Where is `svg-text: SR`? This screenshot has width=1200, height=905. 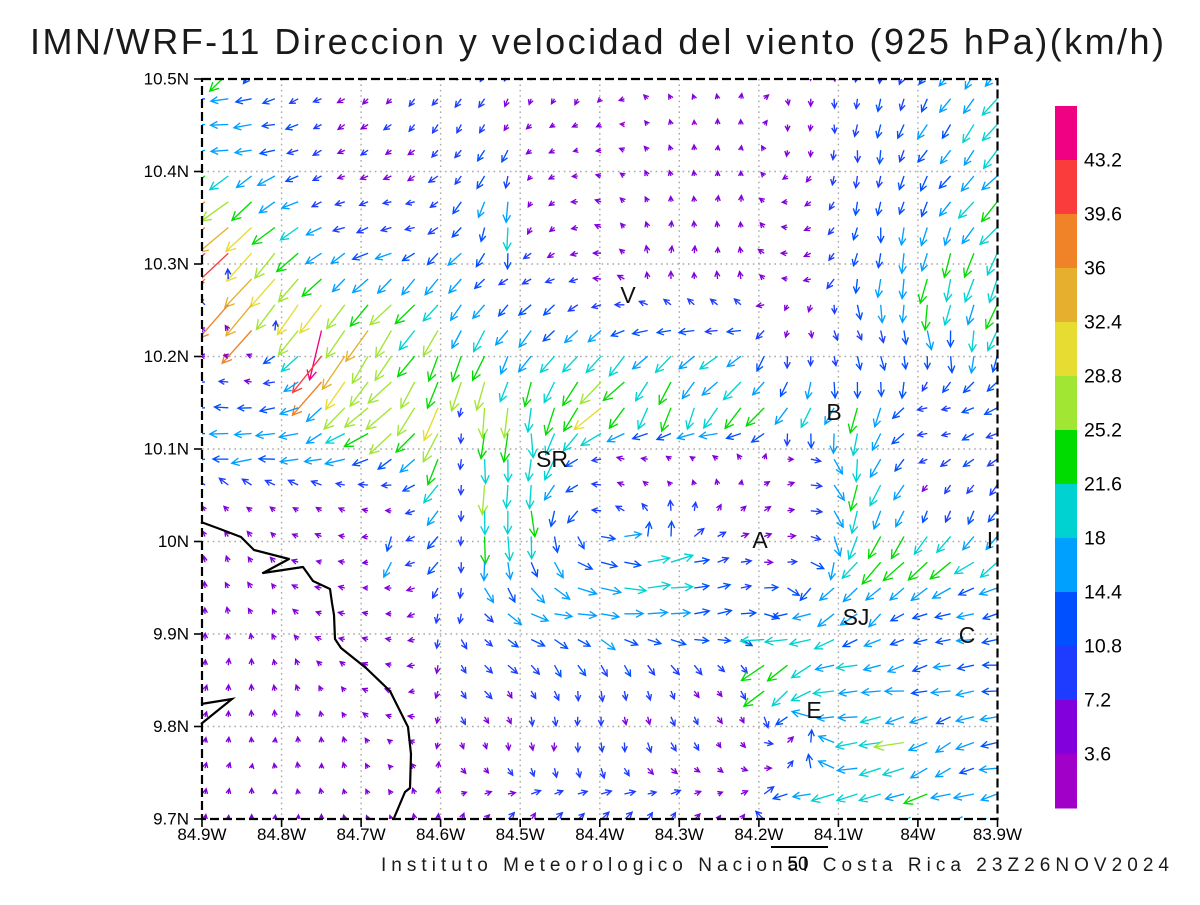
svg-text: SR is located at coordinates (552, 459).